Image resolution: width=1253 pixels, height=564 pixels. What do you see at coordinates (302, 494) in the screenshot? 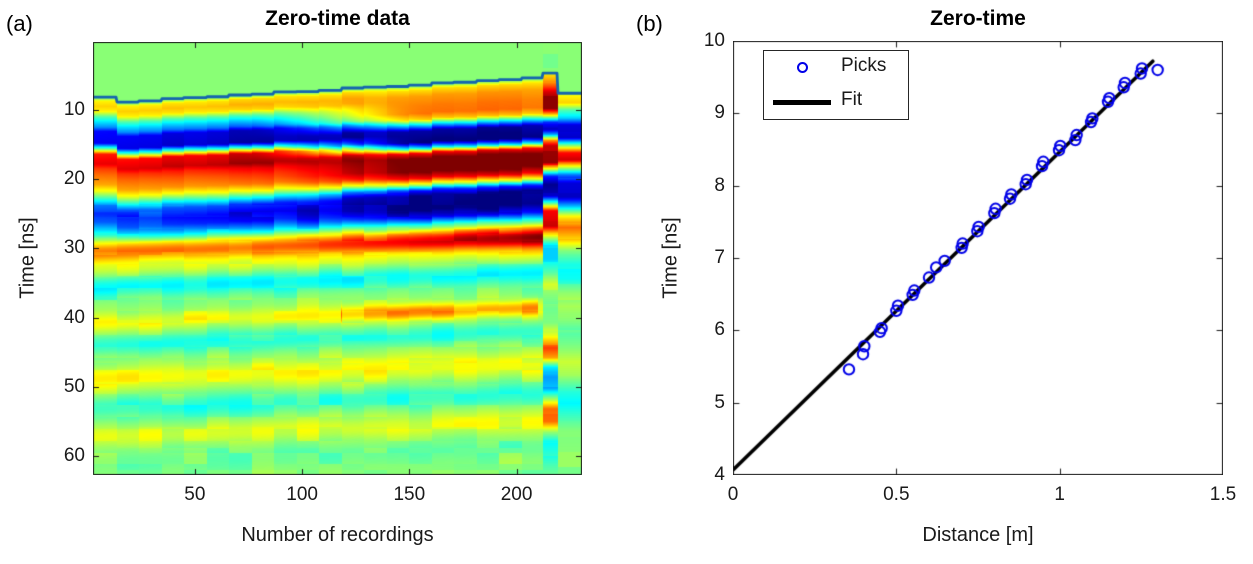
I see `panel-a-x-tick-label: 100` at bounding box center [302, 494].